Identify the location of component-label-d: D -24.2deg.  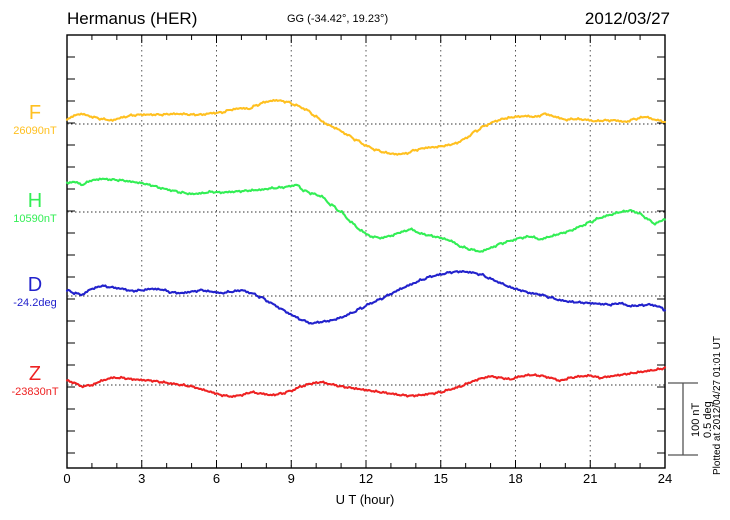
(35, 292).